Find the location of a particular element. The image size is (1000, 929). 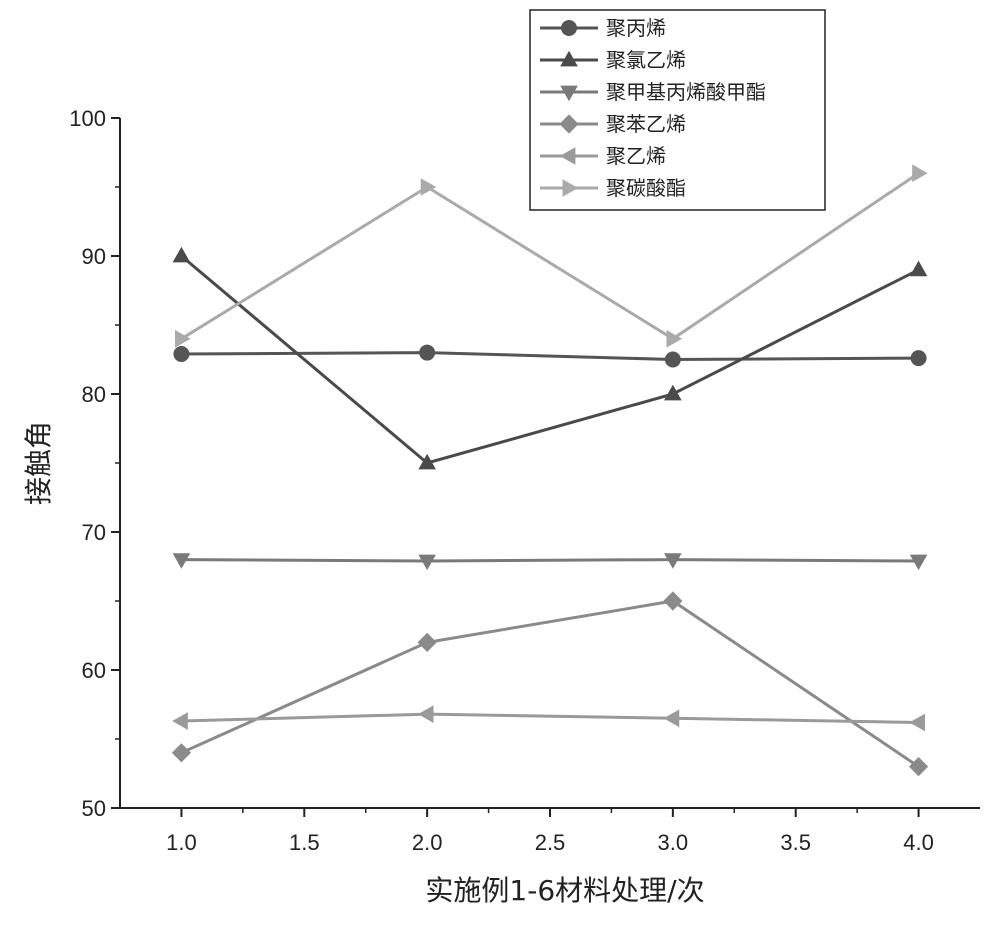

x-tick-label: 2.0 is located at coordinates (427, 842).